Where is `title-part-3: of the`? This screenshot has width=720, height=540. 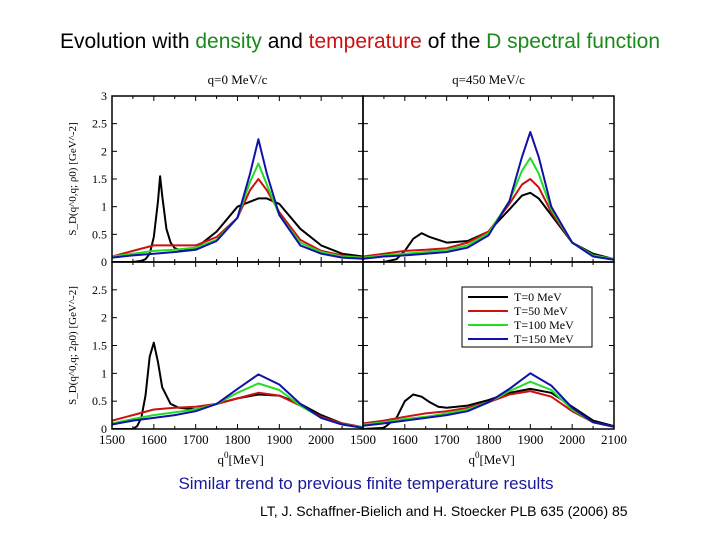
title-part-3: of the is located at coordinates (454, 41).